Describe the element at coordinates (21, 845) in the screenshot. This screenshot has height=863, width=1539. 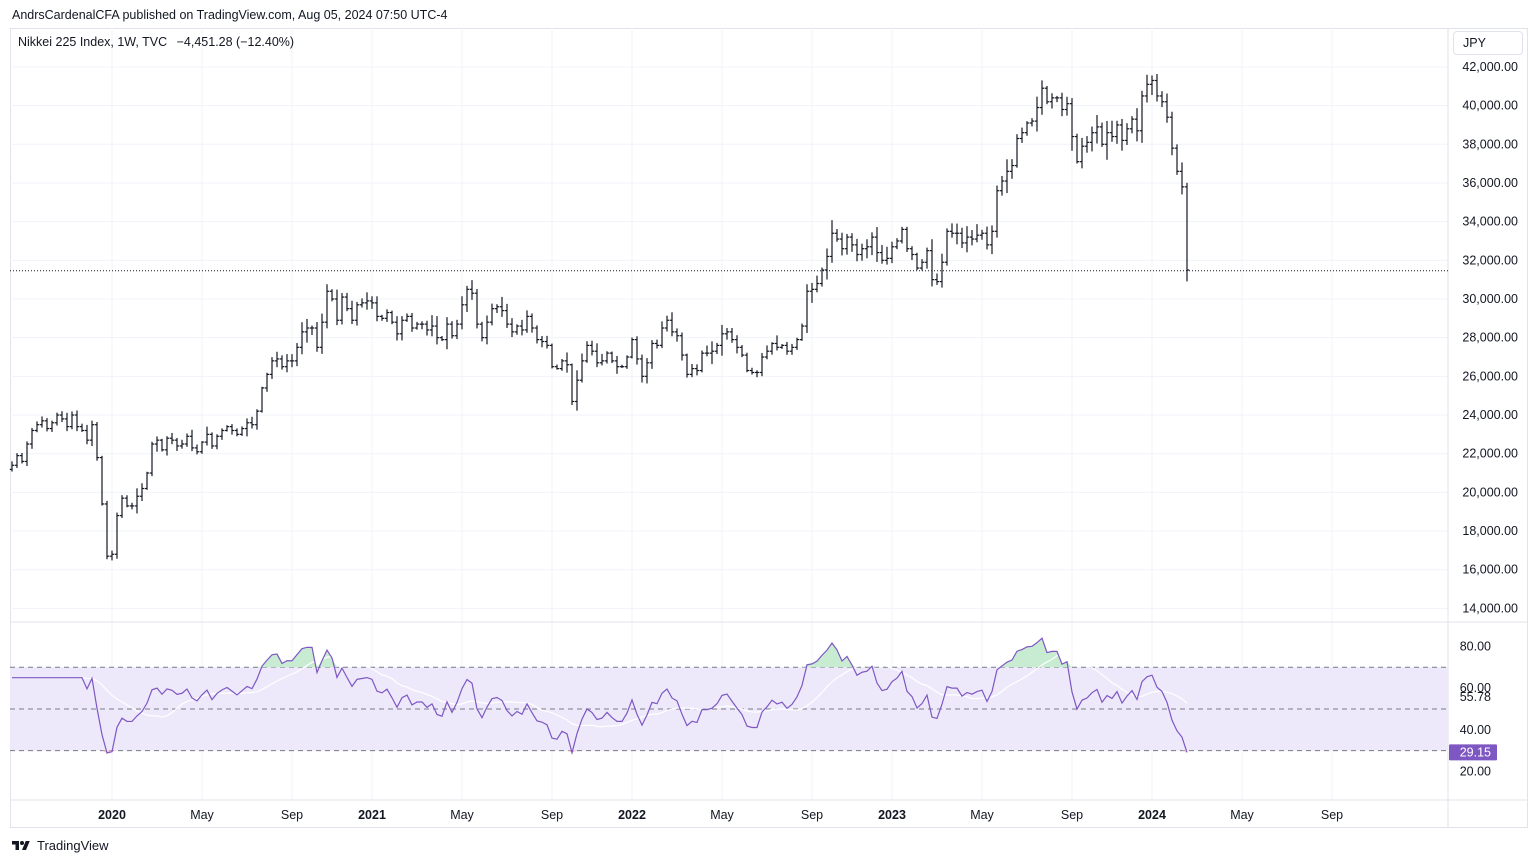
I see `tradingview-logo-icon` at that location.